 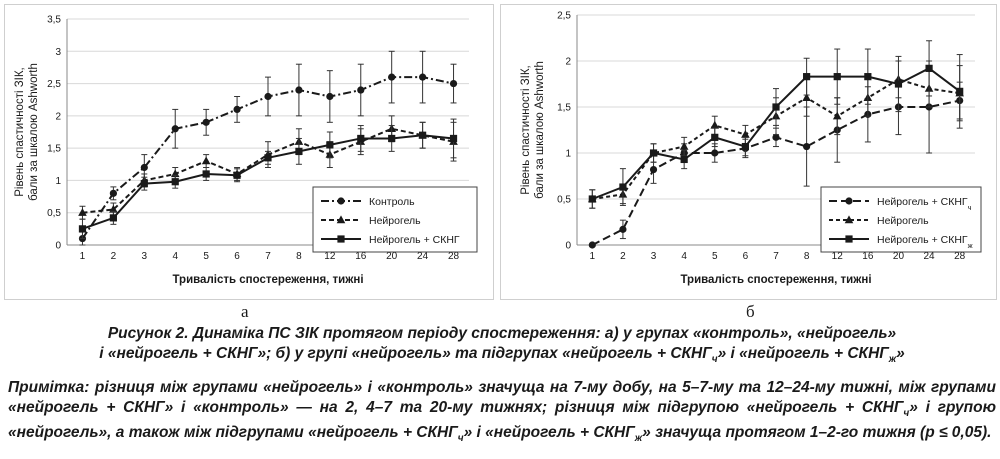 I want to click on chart-b-xtick-label: 6, so click(x=746, y=256).